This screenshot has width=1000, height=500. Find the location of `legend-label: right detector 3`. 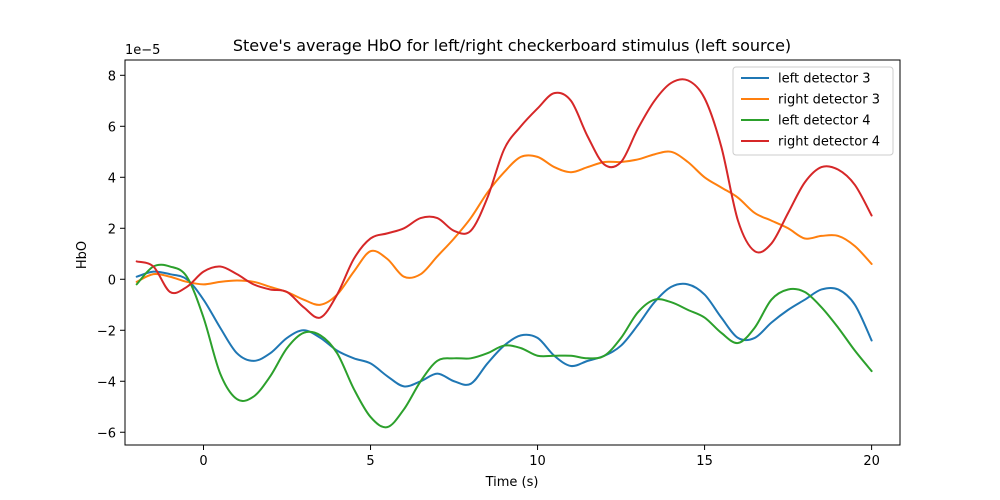

legend-label: right detector 3 is located at coordinates (829, 100).